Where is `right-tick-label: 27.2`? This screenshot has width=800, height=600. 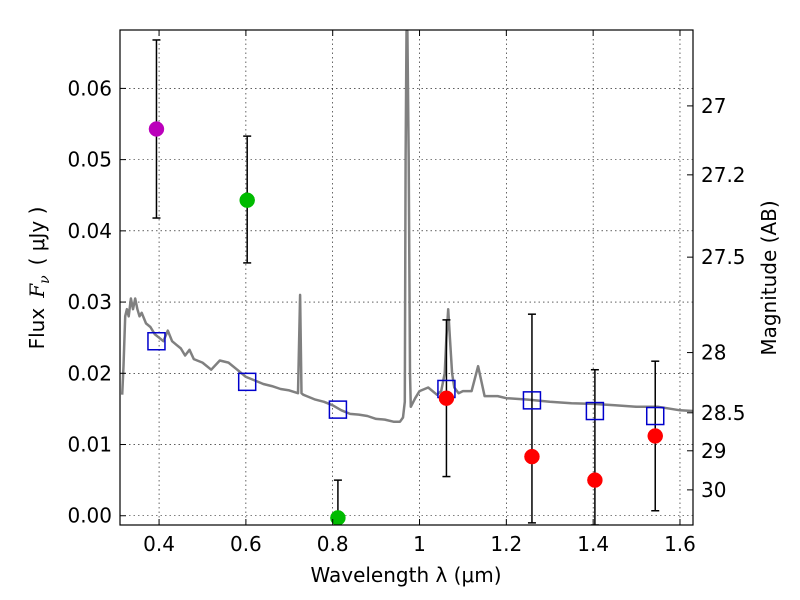
right-tick-label: 27.2 is located at coordinates (723, 175).